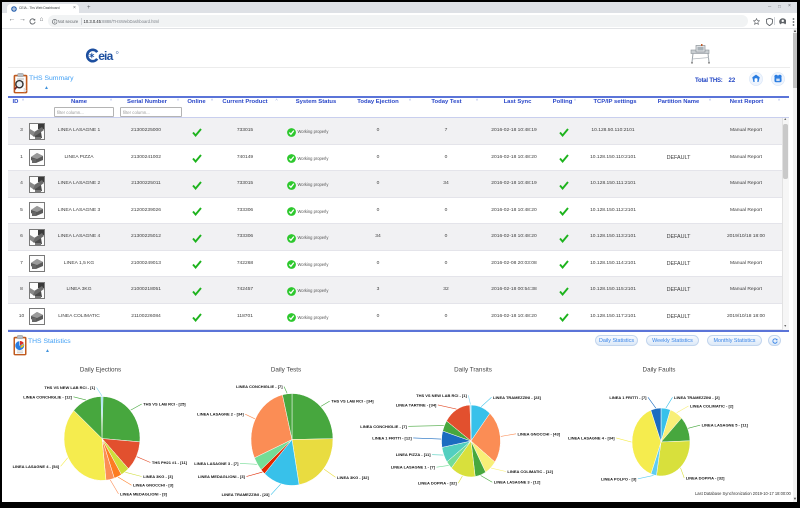 This screenshot has width=800, height=508. Describe the element at coordinates (158, 476) in the screenshot. I see `svg-text: LINEA 3KG - [3]` at that location.